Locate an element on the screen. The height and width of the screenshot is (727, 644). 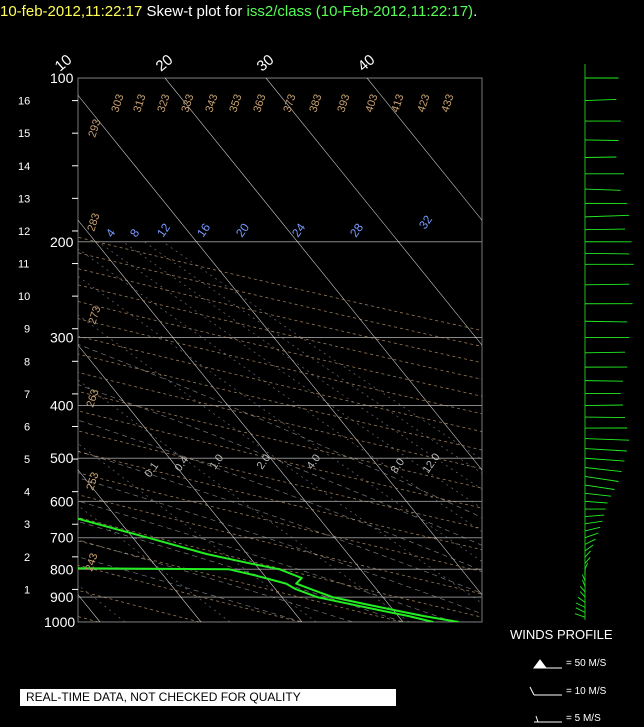
wind-legend-5: = 5 M/S is located at coordinates (583, 718).